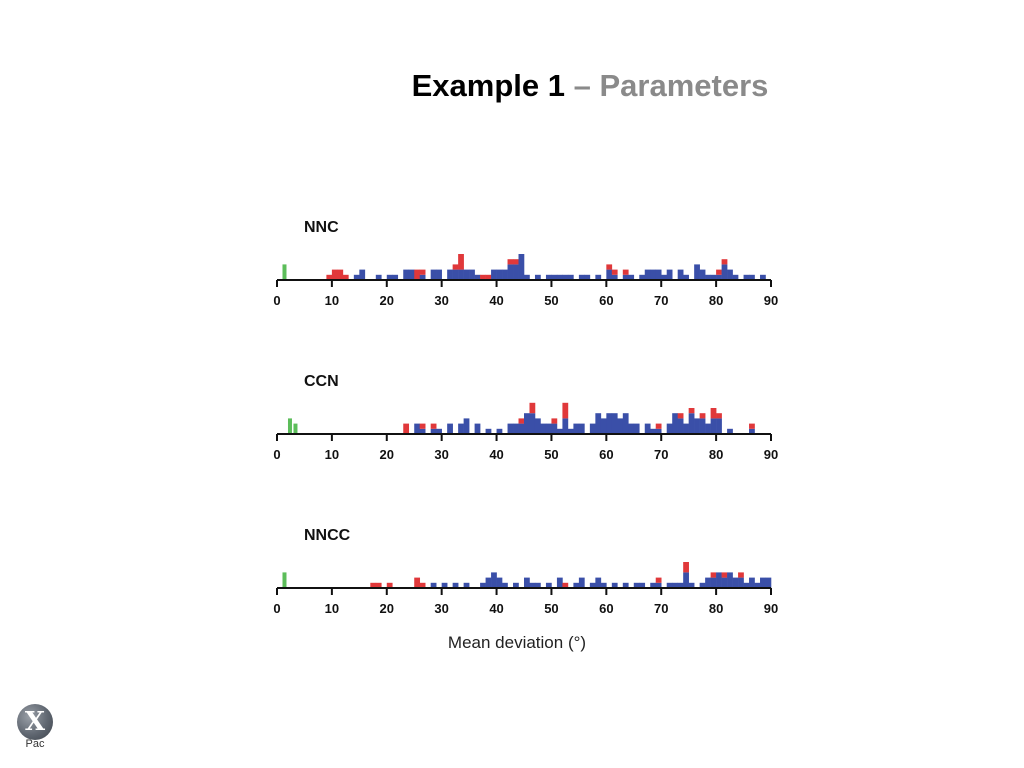  What do you see at coordinates (661, 300) in the screenshot?
I see `x-tick-label: 70` at bounding box center [661, 300].